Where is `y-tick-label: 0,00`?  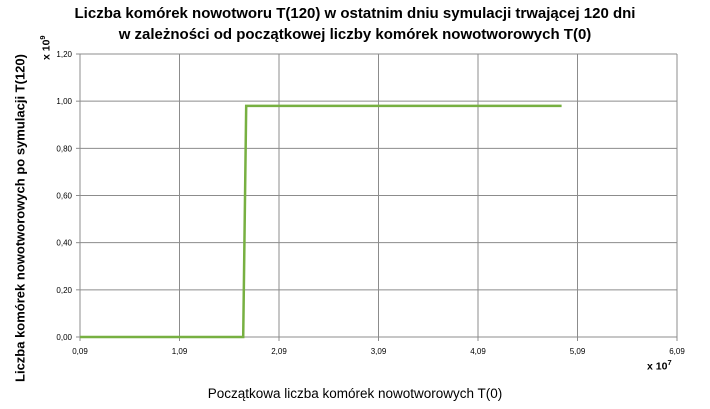 y-tick-label: 0,00 is located at coordinates (64, 337).